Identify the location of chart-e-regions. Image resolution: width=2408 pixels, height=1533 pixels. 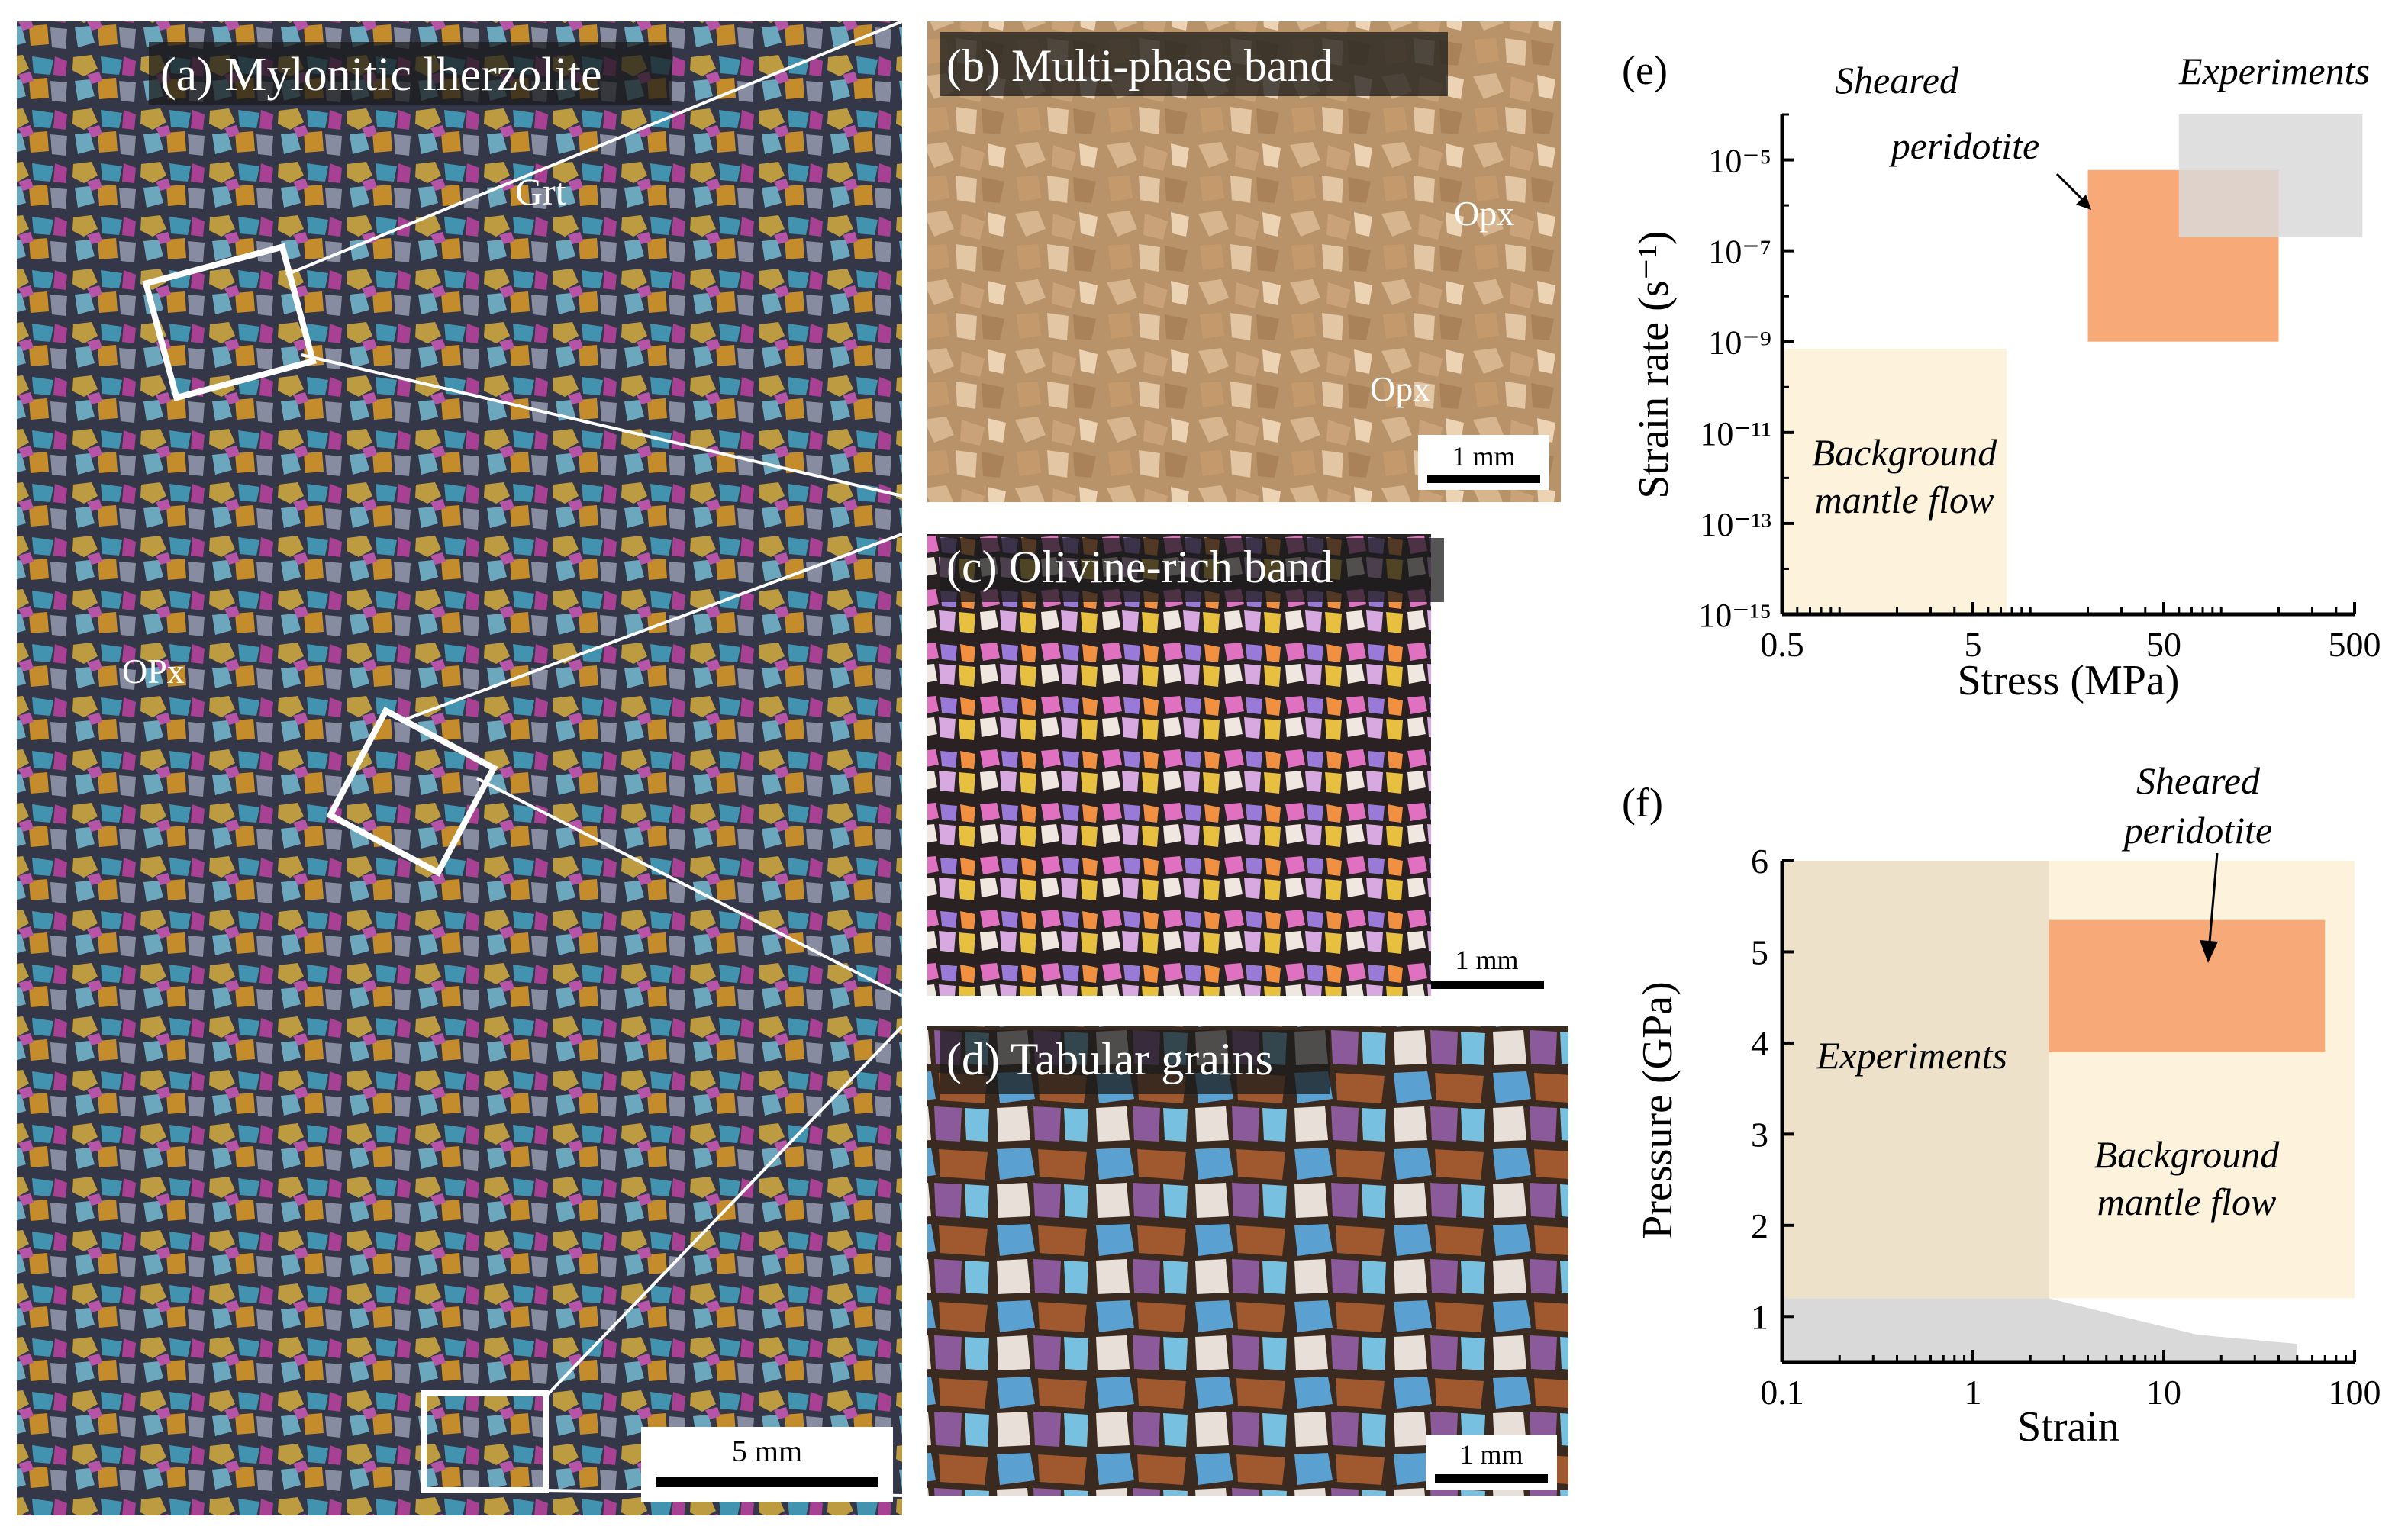
(2073, 364).